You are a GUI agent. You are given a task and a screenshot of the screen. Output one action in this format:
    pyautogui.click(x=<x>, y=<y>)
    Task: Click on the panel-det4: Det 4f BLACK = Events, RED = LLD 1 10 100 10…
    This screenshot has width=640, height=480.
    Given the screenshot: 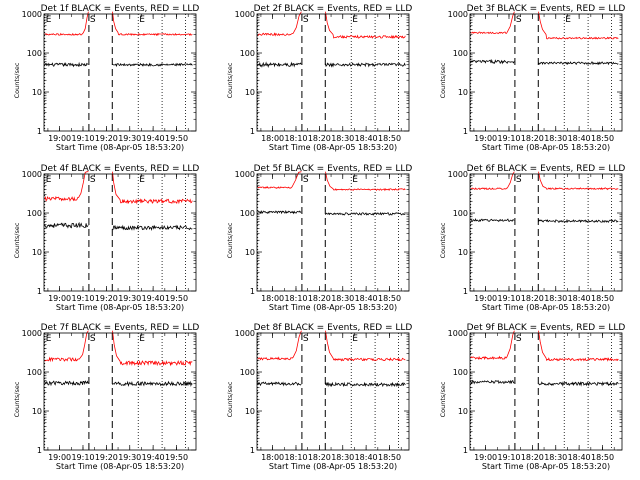 What is the action you would take?
    pyautogui.click(x=106, y=238)
    